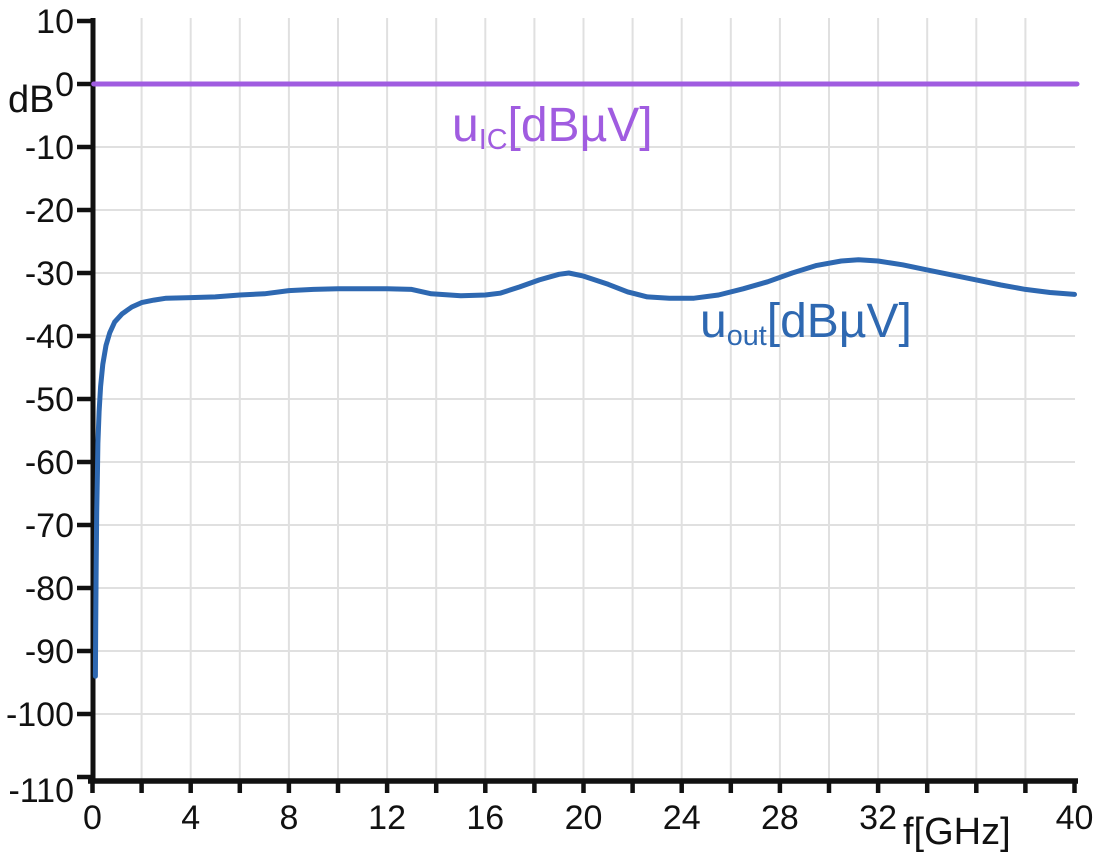 This screenshot has width=1096, height=863. What do you see at coordinates (92, 818) in the screenshot?
I see `x-tick-label-0: 0` at bounding box center [92, 818].